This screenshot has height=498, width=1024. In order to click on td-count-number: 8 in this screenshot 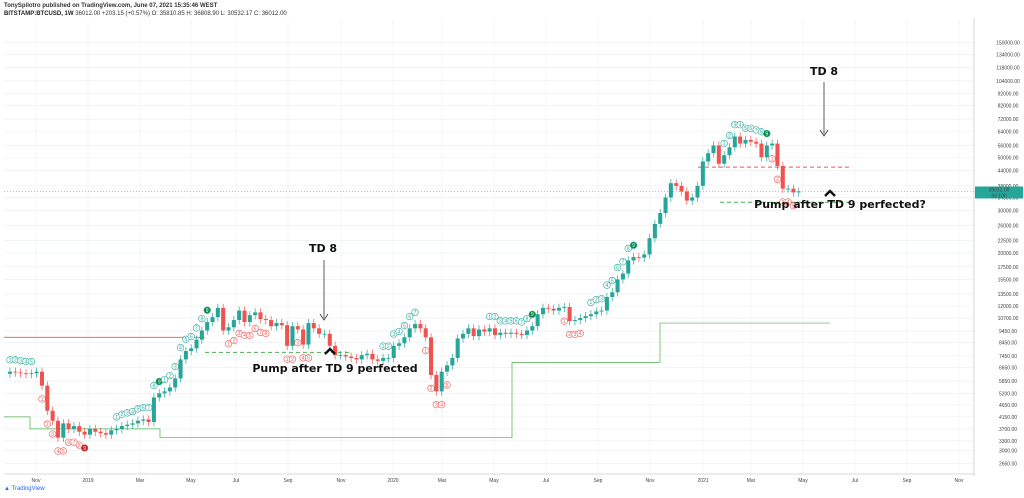, I will do `click(761, 133)`.